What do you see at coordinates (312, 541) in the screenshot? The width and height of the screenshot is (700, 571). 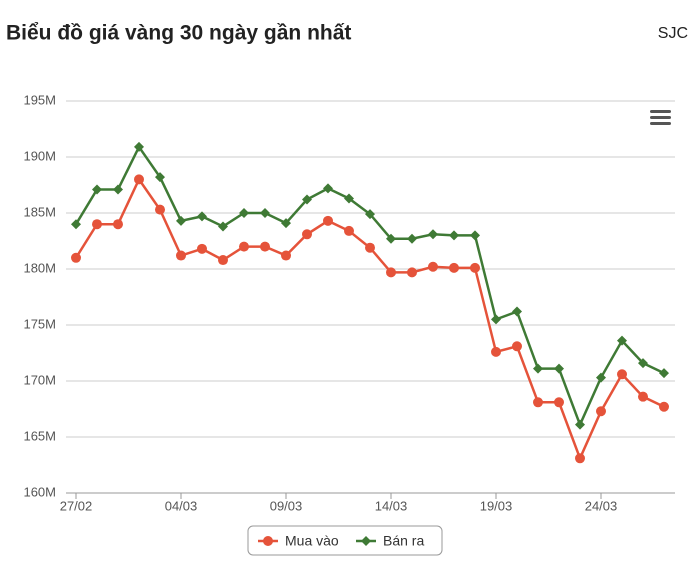 I see `legend-label: Mua vào` at bounding box center [312, 541].